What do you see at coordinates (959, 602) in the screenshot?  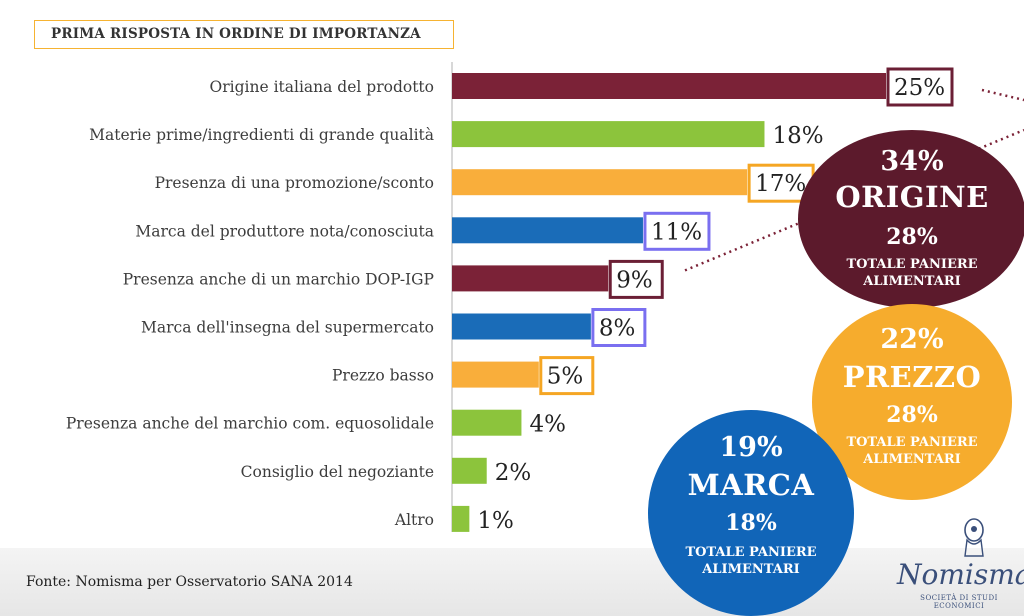 I see `logo-subtitle: SOCIETÀ DI STUDI ECONOMICI` at bounding box center [959, 602].